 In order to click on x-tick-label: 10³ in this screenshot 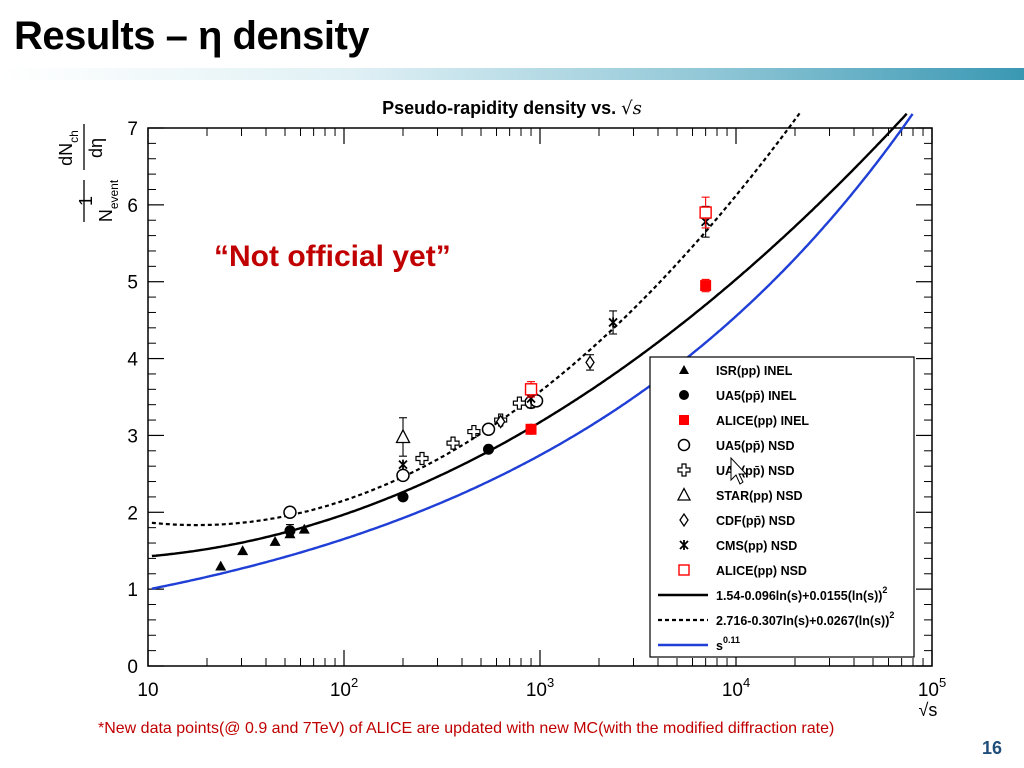, I will do `click(540, 688)`.